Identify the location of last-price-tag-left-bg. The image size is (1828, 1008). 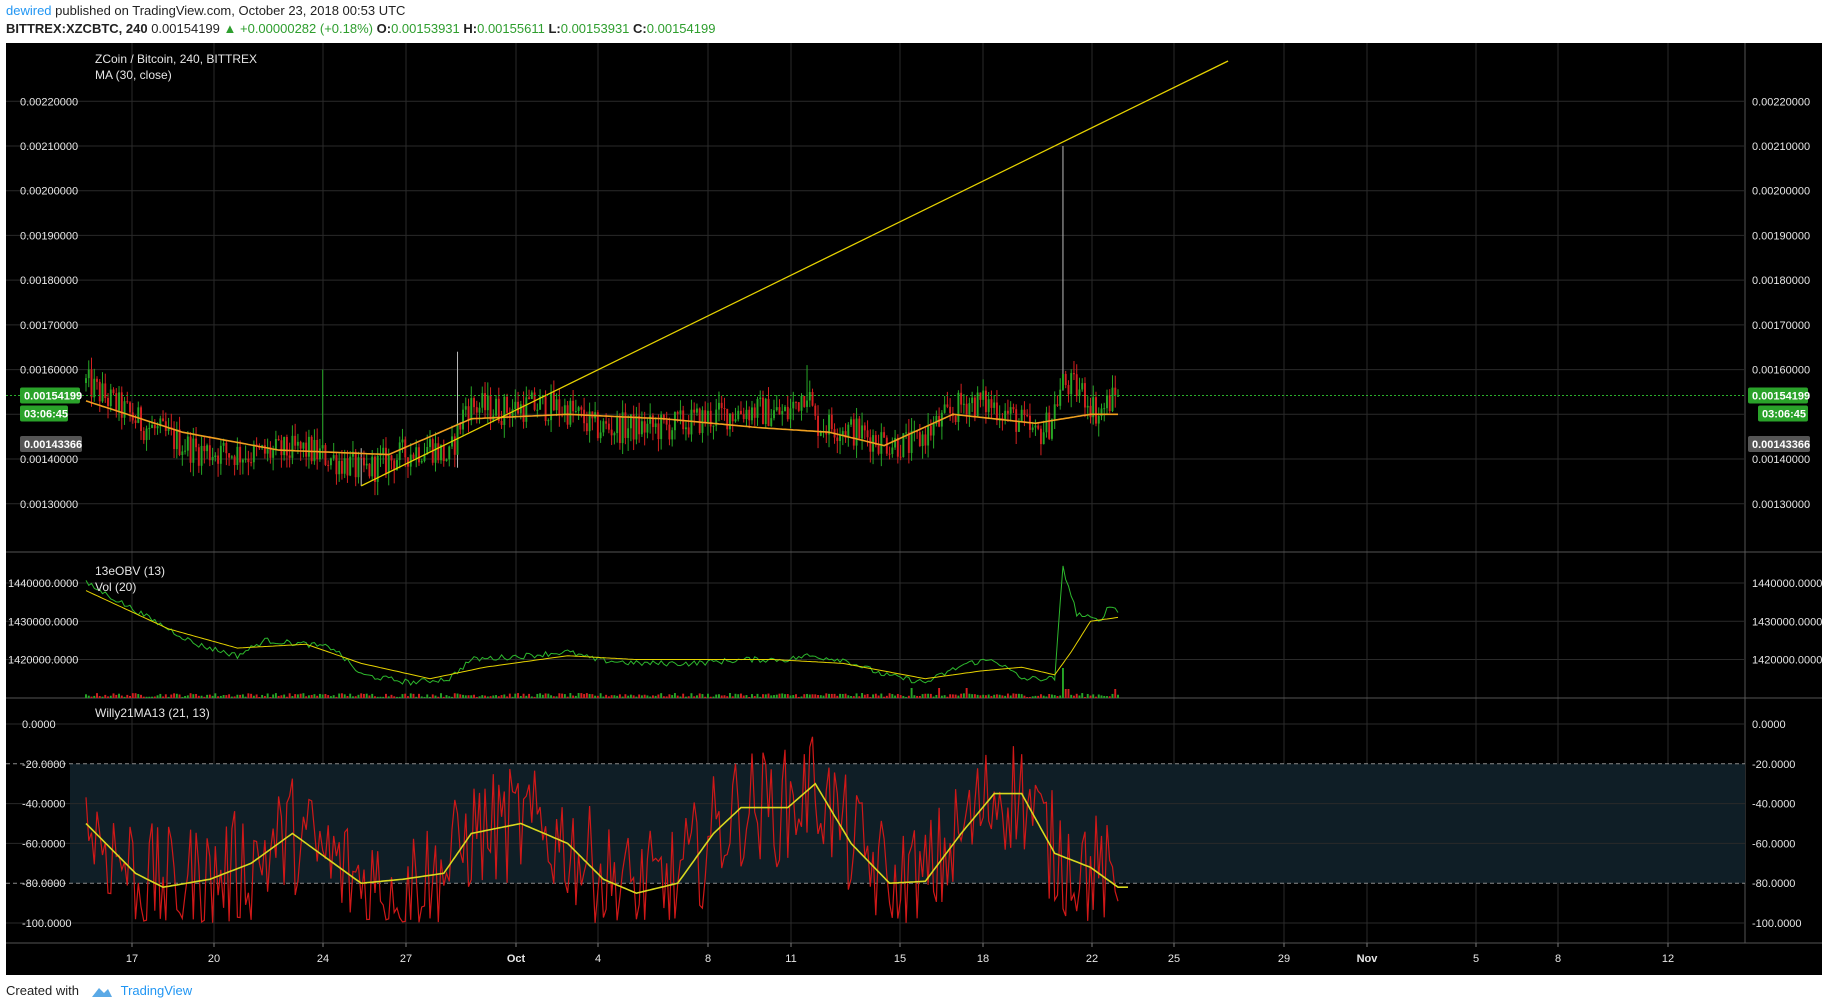
(50, 395).